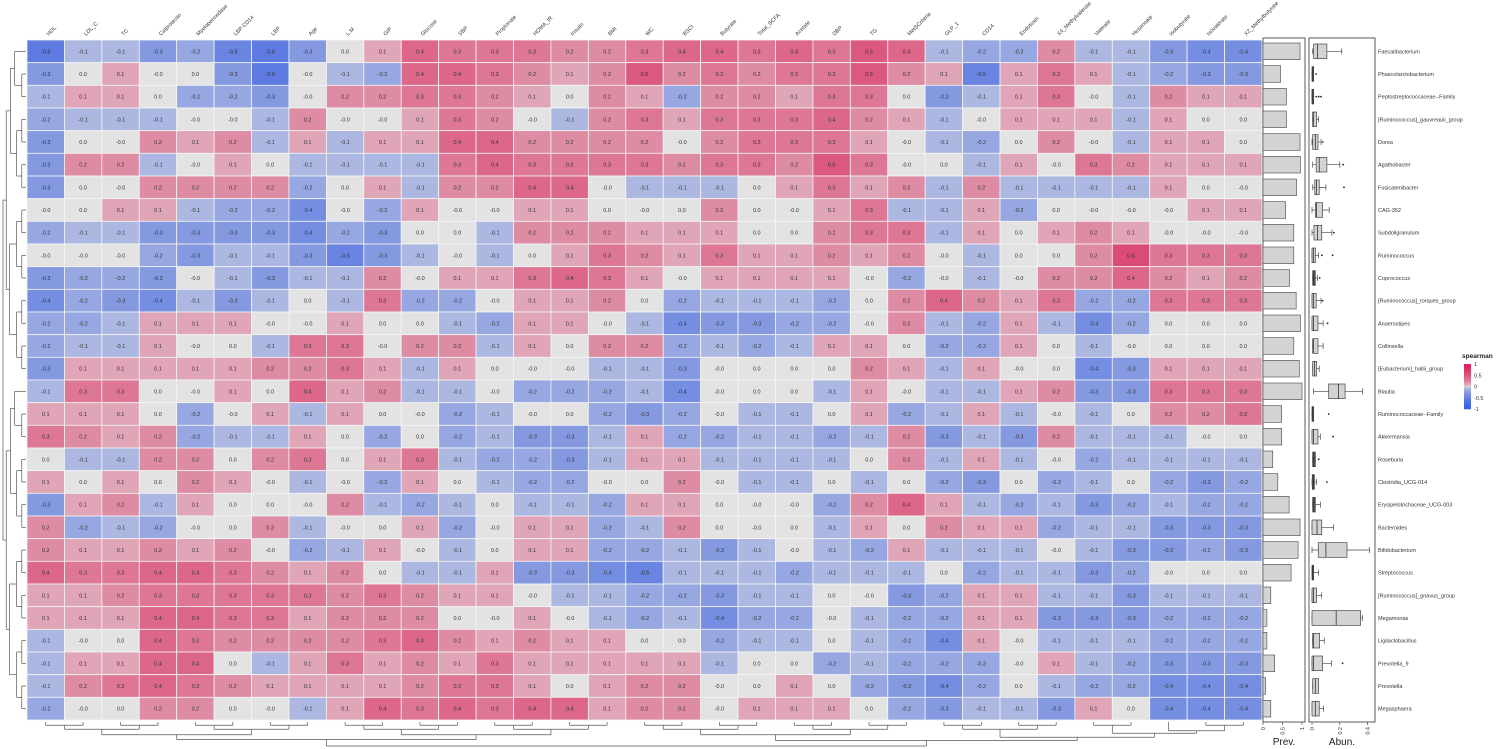 The height and width of the screenshot is (749, 1500). Describe the element at coordinates (1397, 642) in the screenshot. I see `row-label: Ligilactobacillus` at that location.